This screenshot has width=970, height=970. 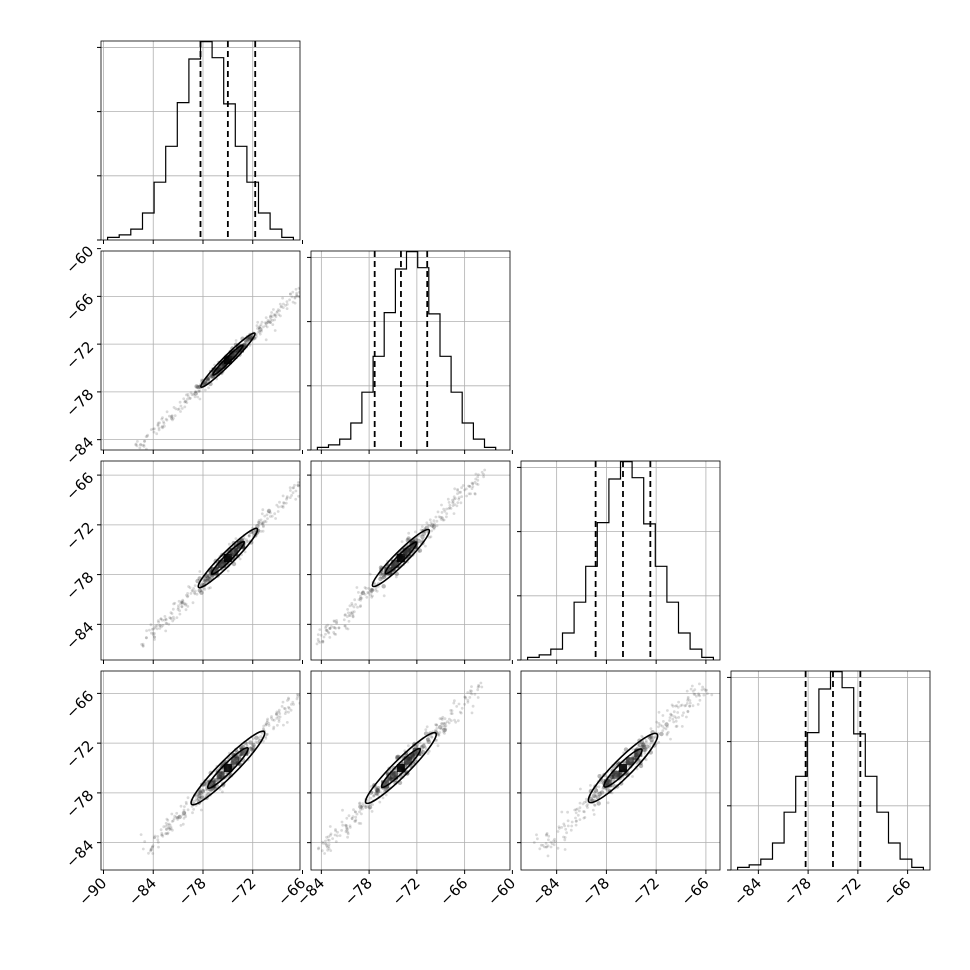 What do you see at coordinates (406, 350) in the screenshot?
I see `histogram-outline` at bounding box center [406, 350].